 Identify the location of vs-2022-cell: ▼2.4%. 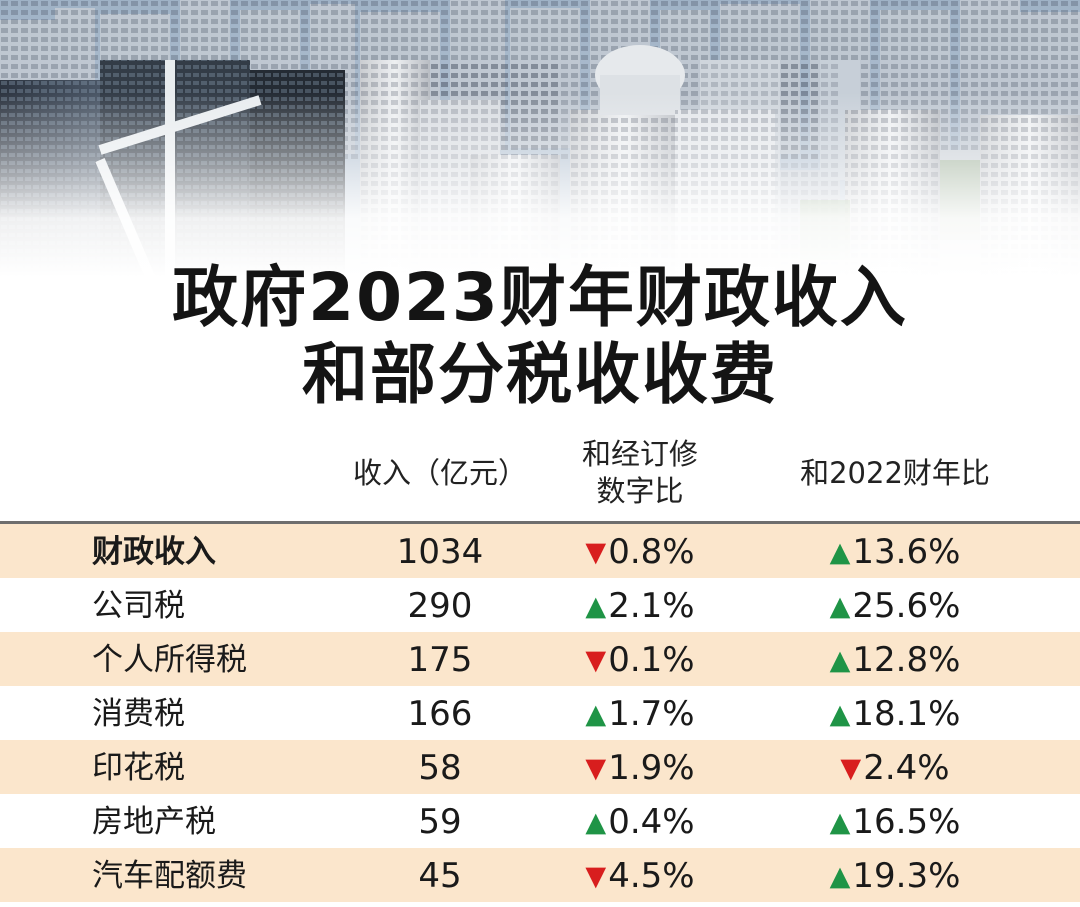
(895, 767).